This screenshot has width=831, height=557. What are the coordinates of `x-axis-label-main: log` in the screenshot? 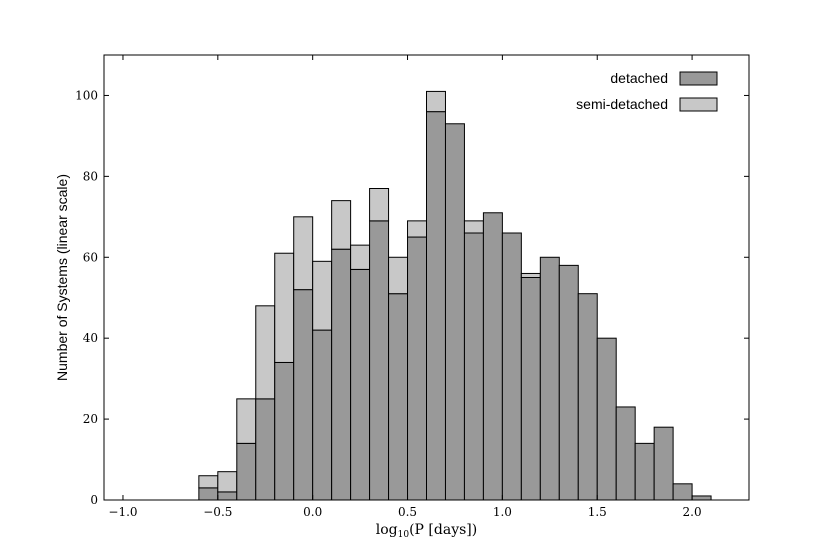 It's located at (387, 530).